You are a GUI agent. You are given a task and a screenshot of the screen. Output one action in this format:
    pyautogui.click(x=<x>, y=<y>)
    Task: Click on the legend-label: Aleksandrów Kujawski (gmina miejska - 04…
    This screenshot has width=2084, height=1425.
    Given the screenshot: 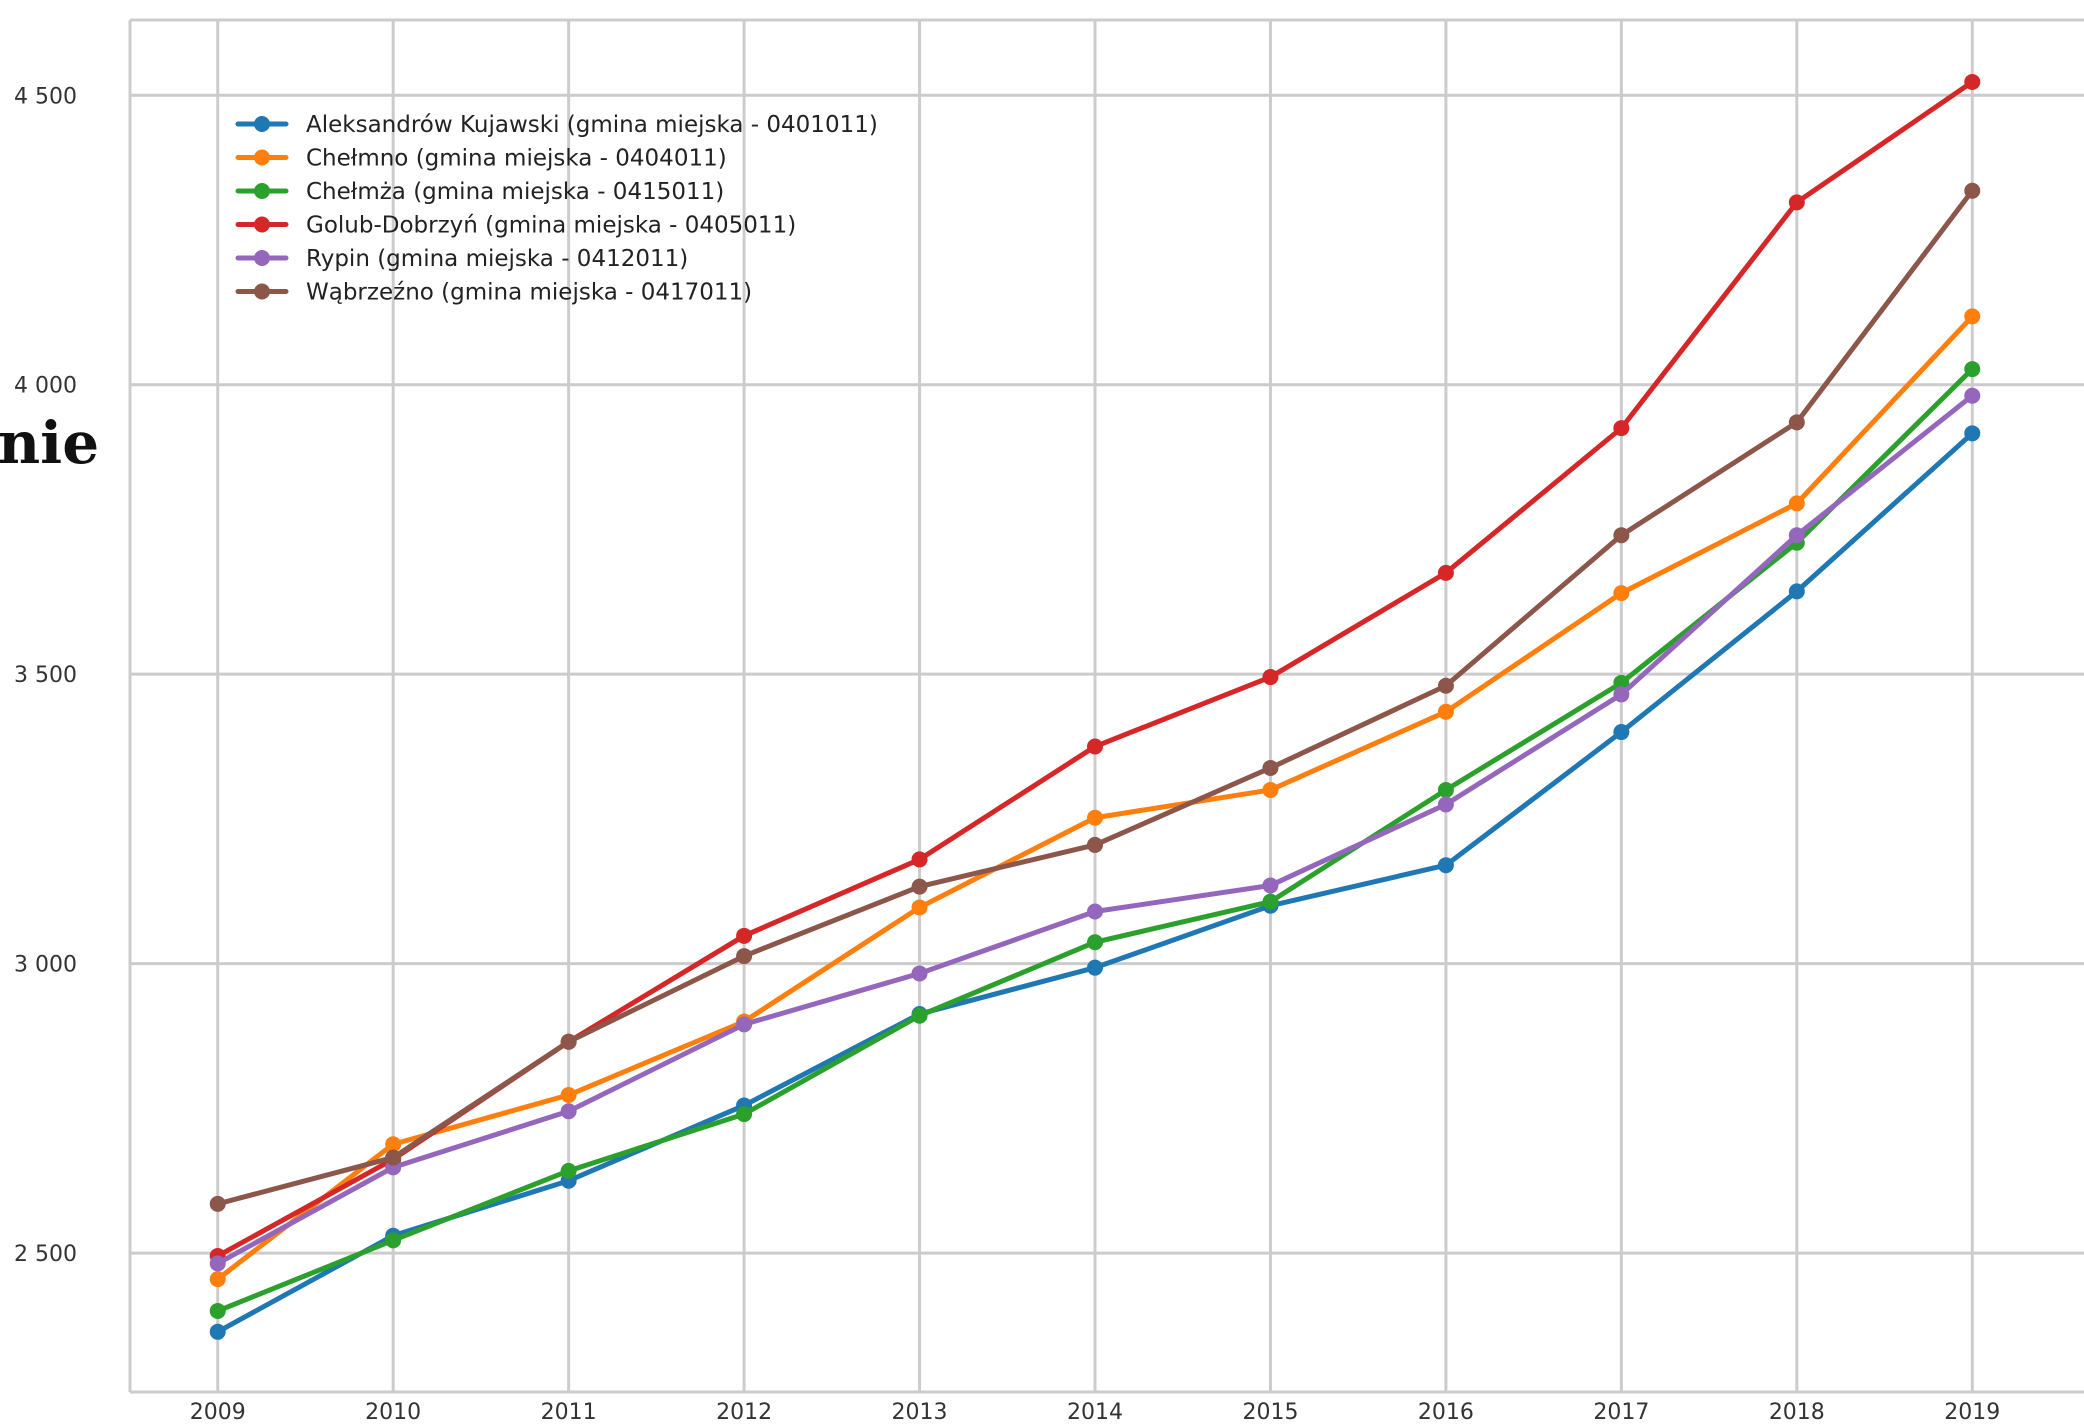 What is the action you would take?
    pyautogui.click(x=592, y=125)
    